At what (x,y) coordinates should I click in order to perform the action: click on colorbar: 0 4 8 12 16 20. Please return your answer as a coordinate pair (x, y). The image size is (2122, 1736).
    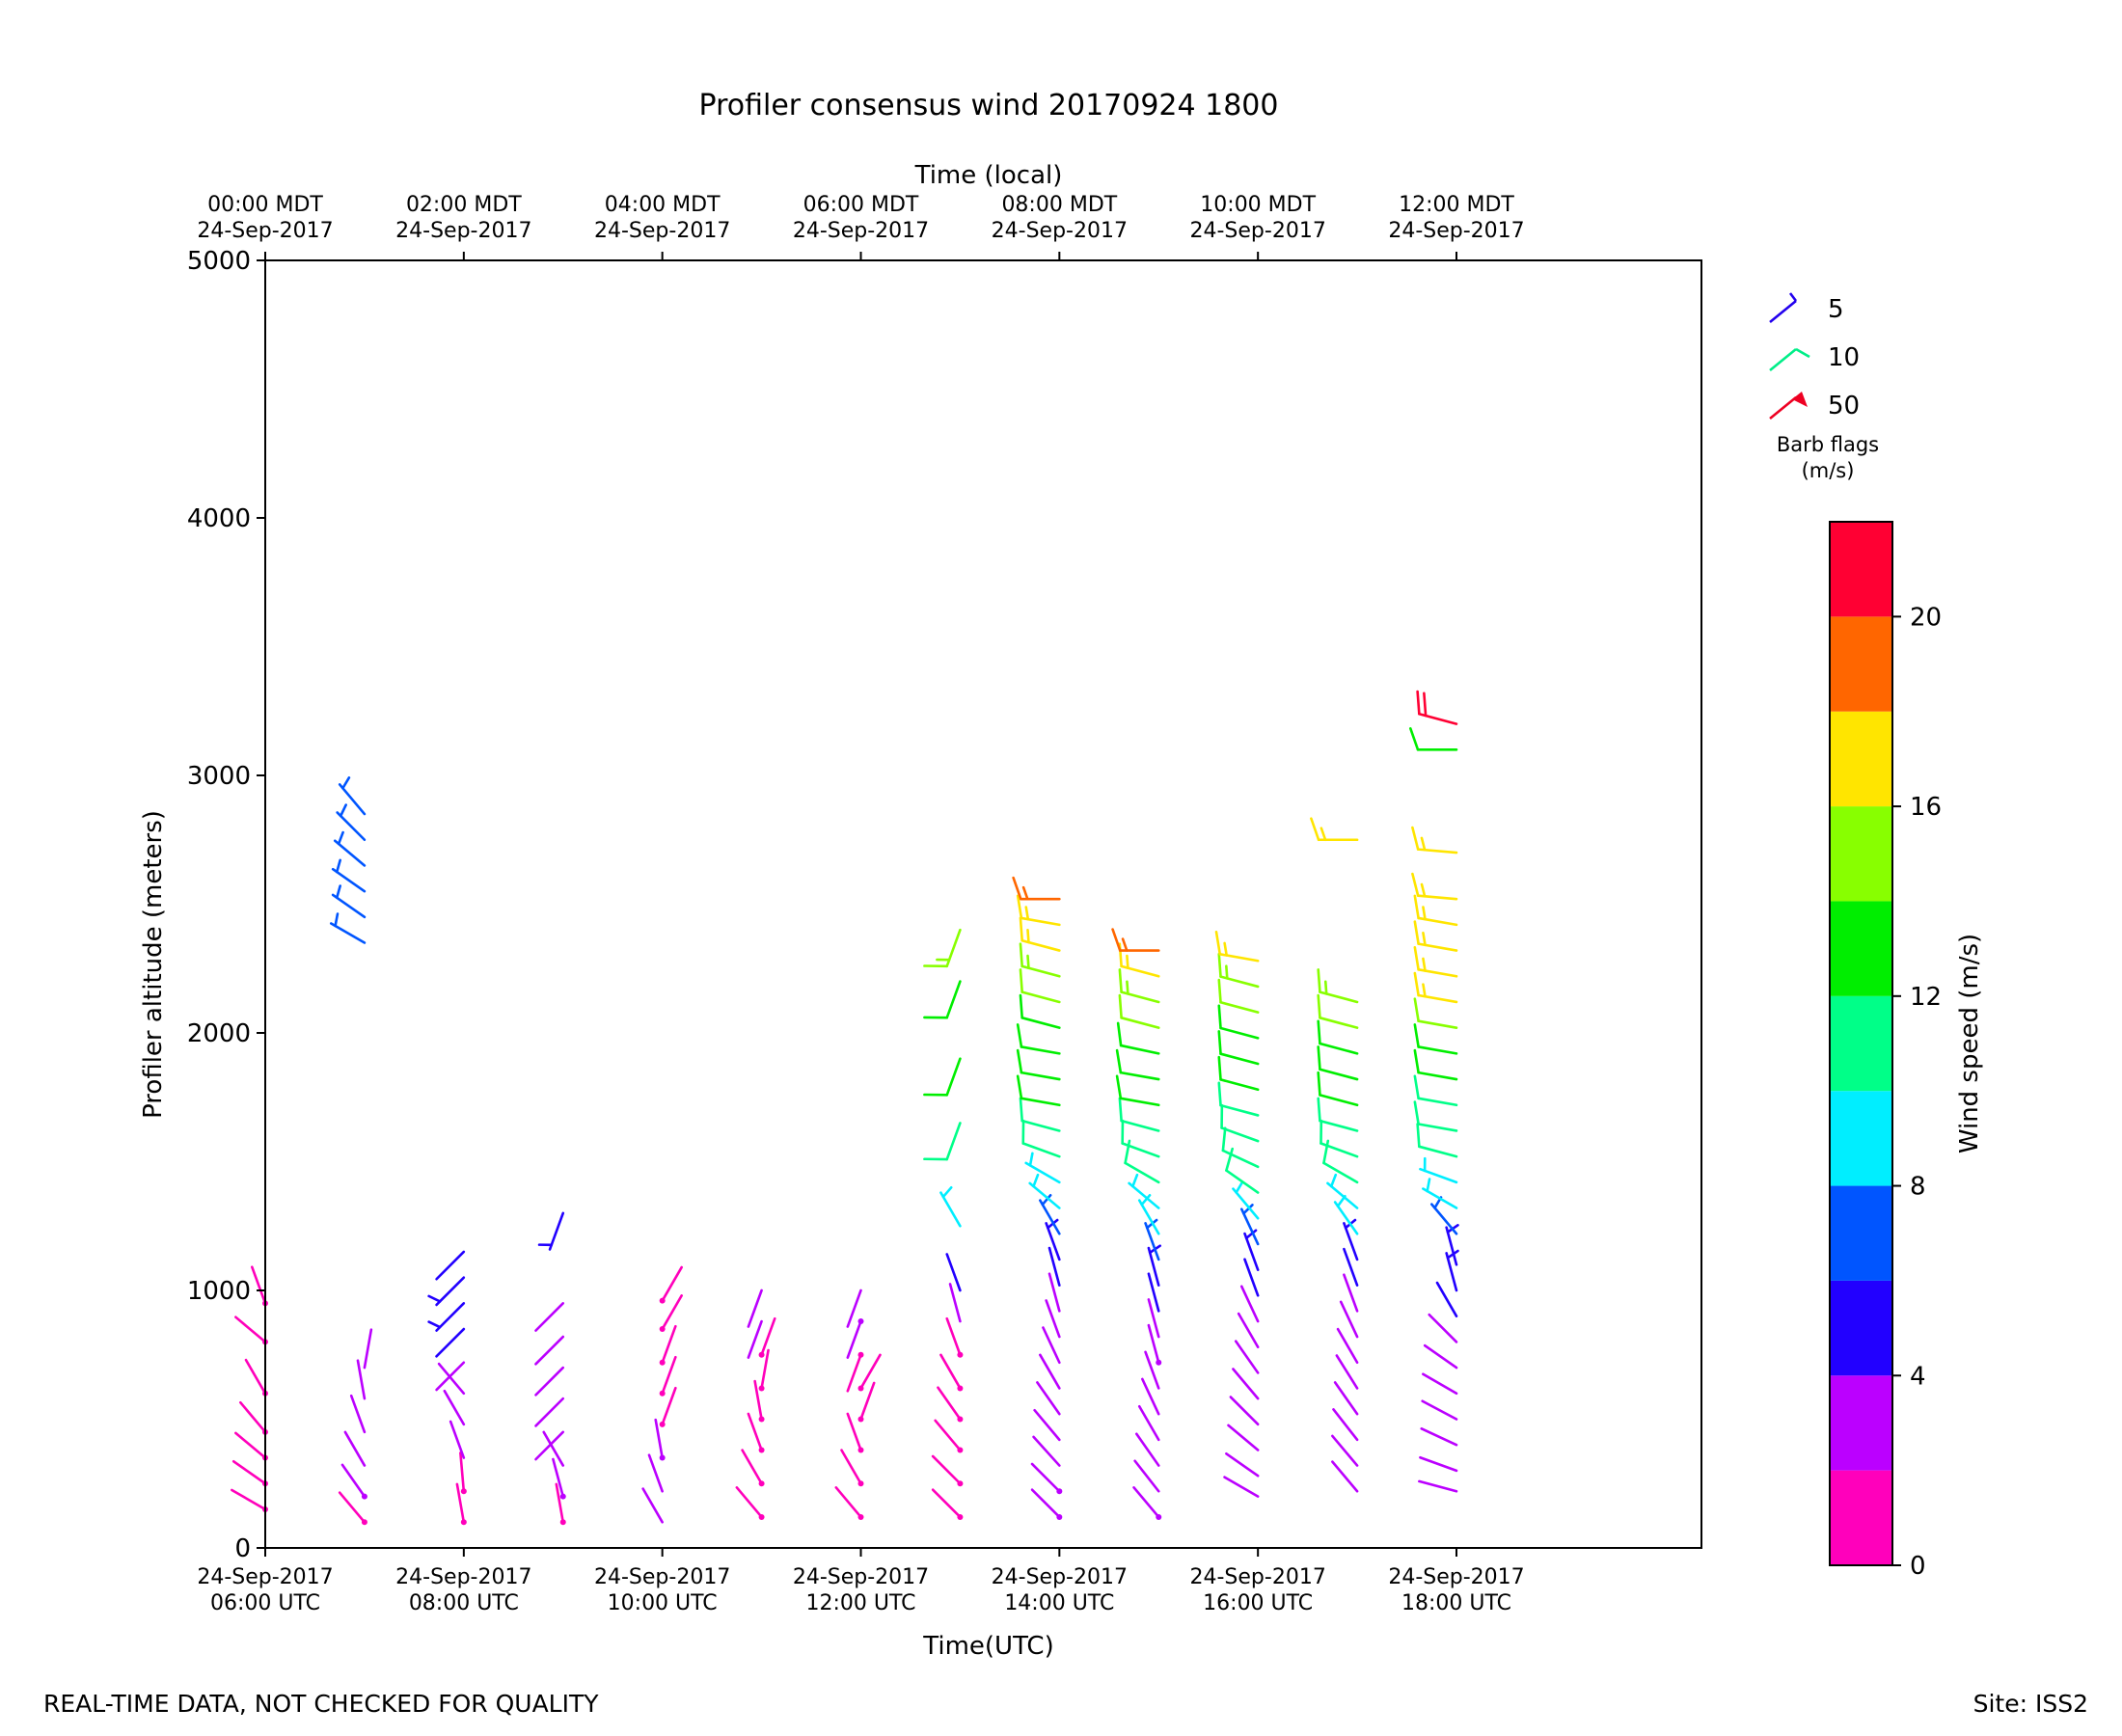
    Looking at the image, I should click on (1886, 1051).